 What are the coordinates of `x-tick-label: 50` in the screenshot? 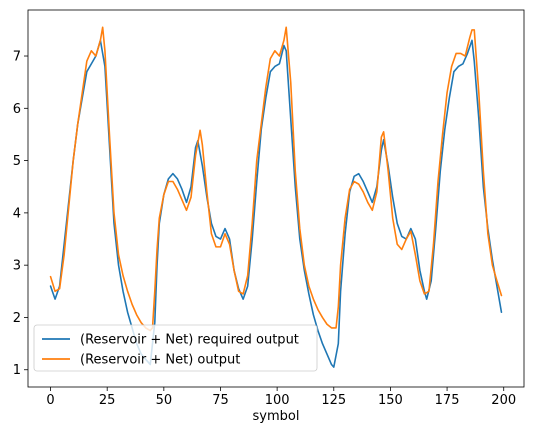 It's located at (164, 400).